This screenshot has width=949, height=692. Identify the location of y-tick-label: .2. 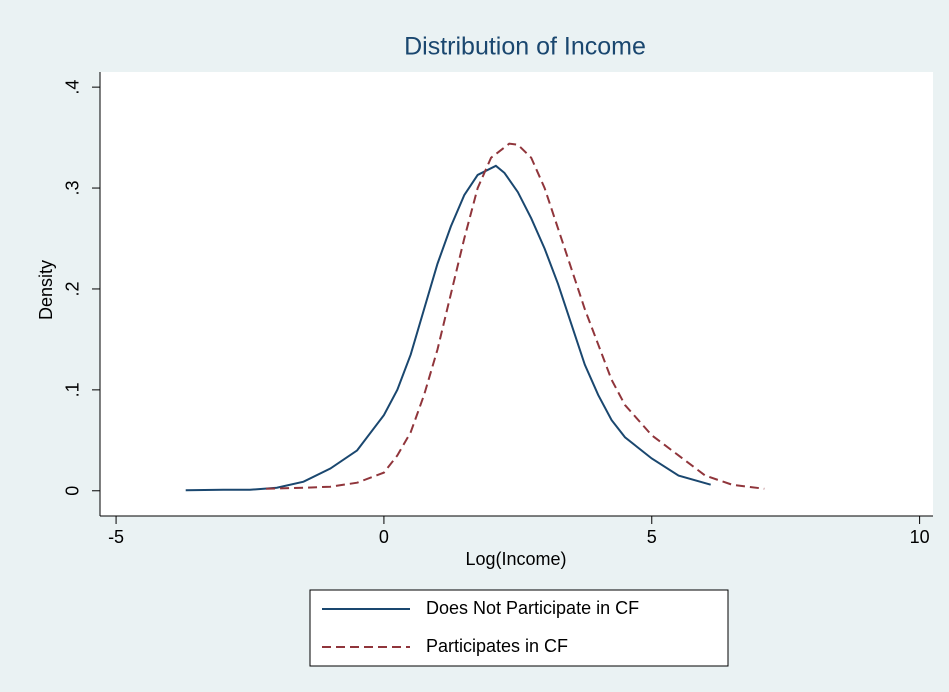
(73, 288).